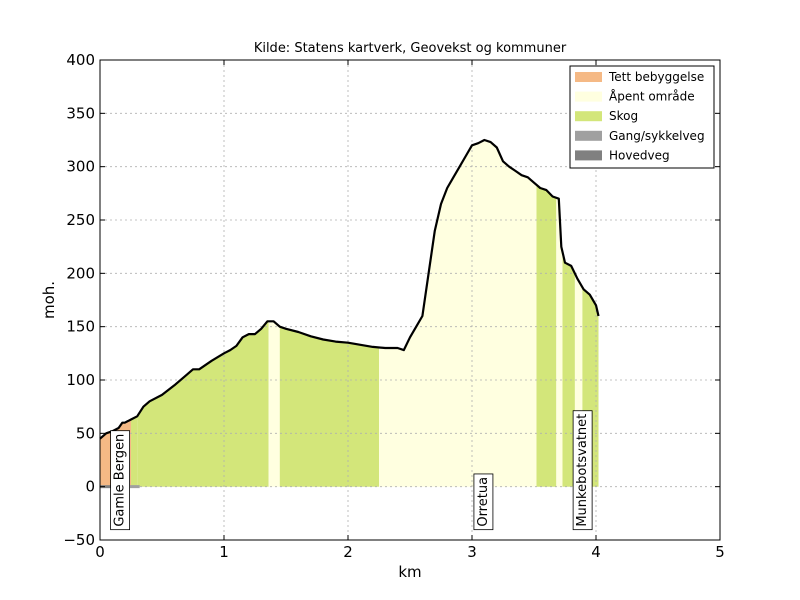 This screenshot has height=600, width=800. What do you see at coordinates (596, 552) in the screenshot?
I see `x-tick-label: 4` at bounding box center [596, 552].